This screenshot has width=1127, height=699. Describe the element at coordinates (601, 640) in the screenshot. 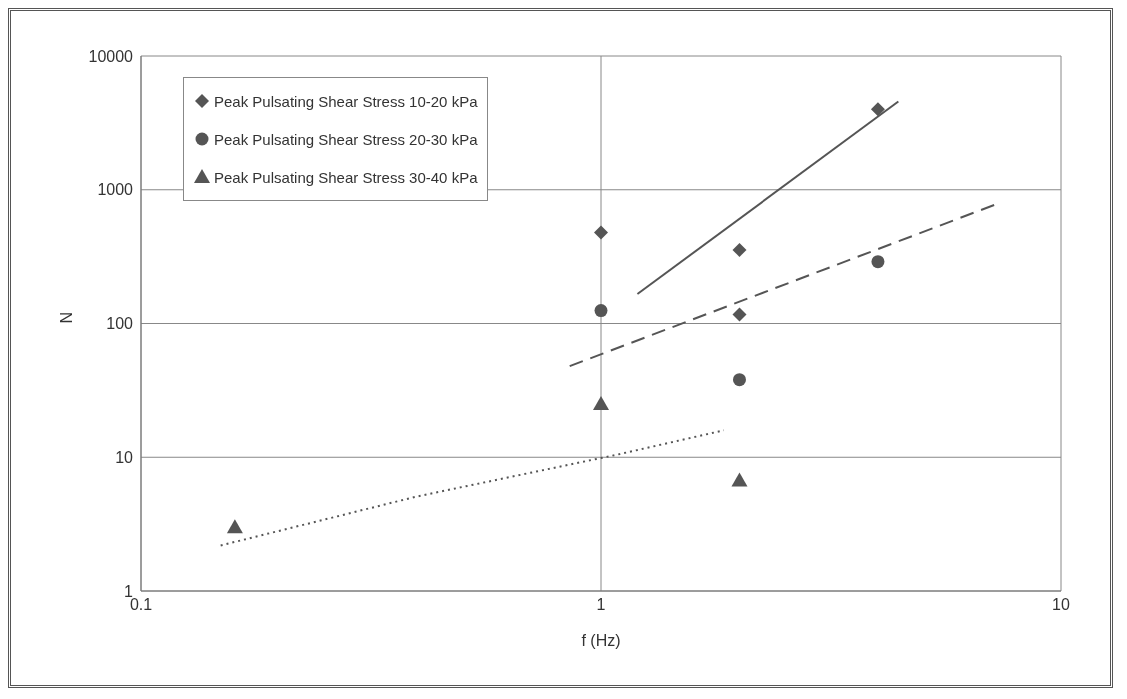

I see `x-axis-title: f (Hz)` at that location.